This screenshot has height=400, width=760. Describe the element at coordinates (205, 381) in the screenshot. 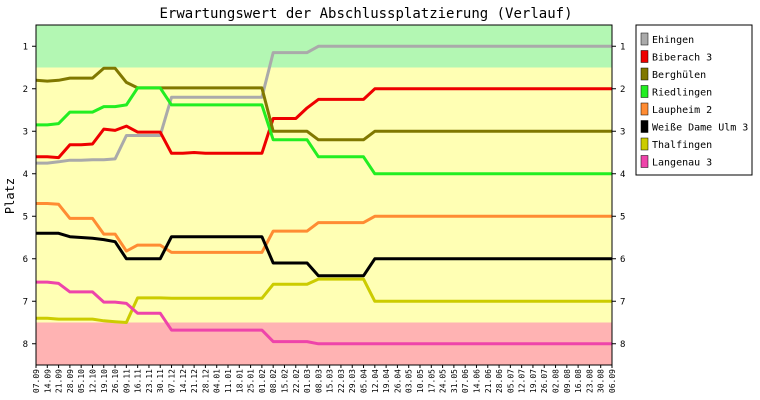

I see `x-tick-label: 28.12` at that location.